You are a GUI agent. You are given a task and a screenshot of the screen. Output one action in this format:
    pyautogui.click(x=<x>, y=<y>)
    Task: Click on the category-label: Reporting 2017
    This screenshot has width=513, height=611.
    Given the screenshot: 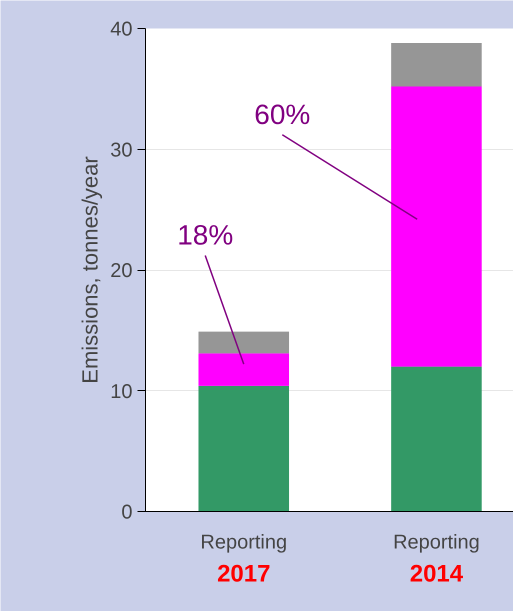 What is the action you would take?
    pyautogui.click(x=244, y=560)
    